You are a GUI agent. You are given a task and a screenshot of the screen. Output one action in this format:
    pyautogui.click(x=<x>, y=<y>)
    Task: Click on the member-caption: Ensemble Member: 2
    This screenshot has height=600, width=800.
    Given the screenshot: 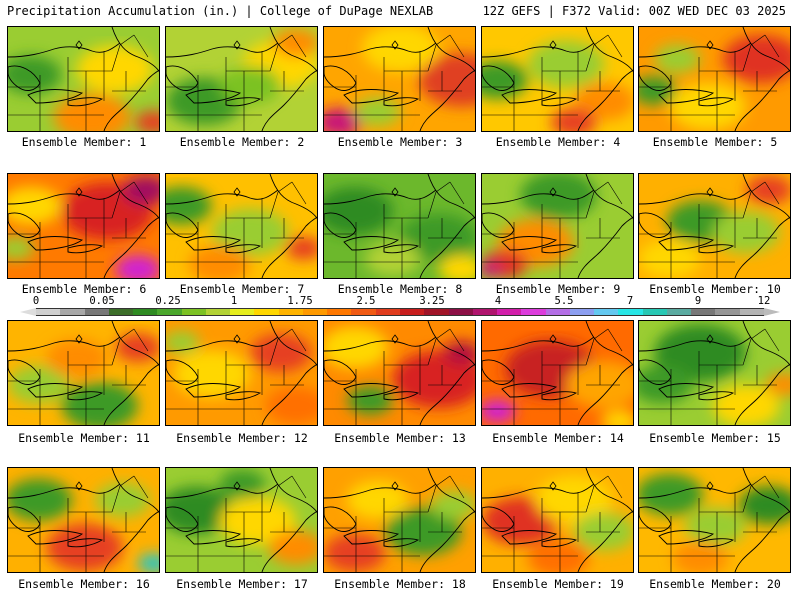 What is the action you would take?
    pyautogui.click(x=242, y=142)
    